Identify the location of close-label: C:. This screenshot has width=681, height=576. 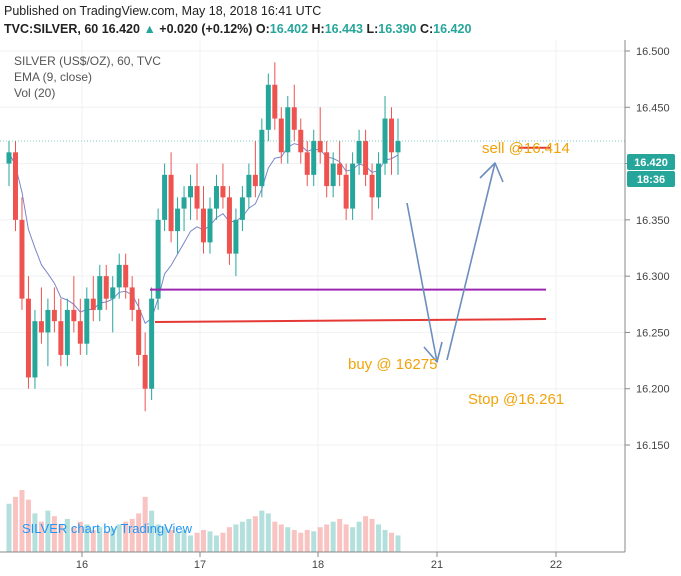
(426, 29).